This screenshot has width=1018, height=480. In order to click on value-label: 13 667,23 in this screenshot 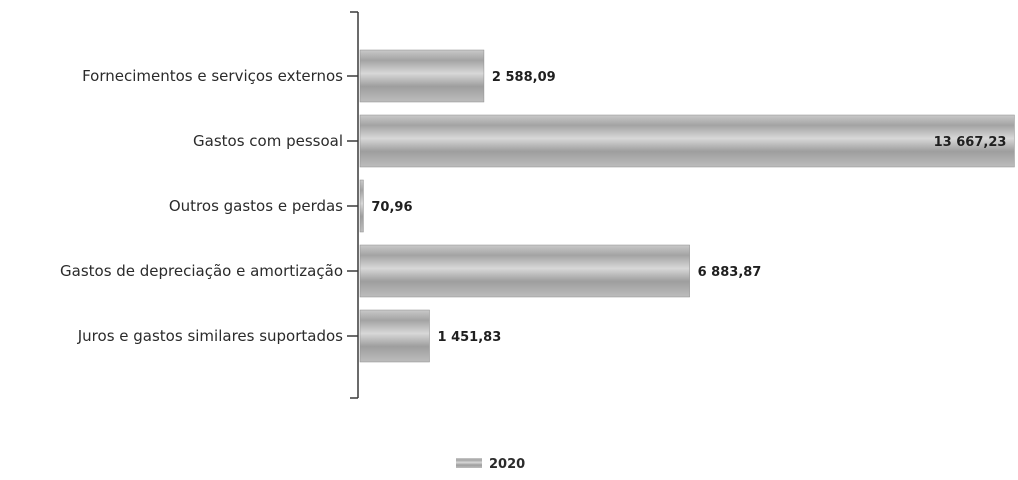, I will do `click(970, 142)`.